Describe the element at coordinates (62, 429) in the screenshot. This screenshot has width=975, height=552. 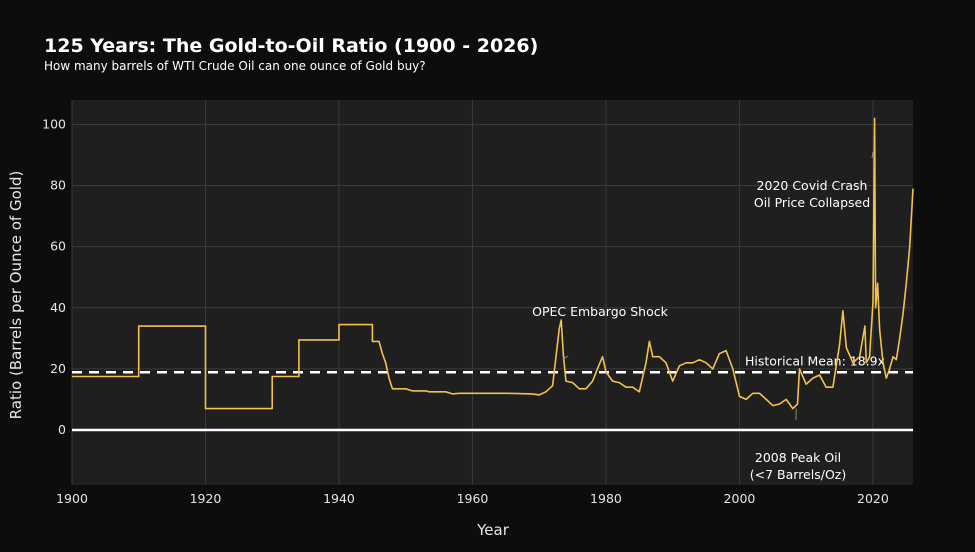
I see `y-tick-label: 0` at that location.